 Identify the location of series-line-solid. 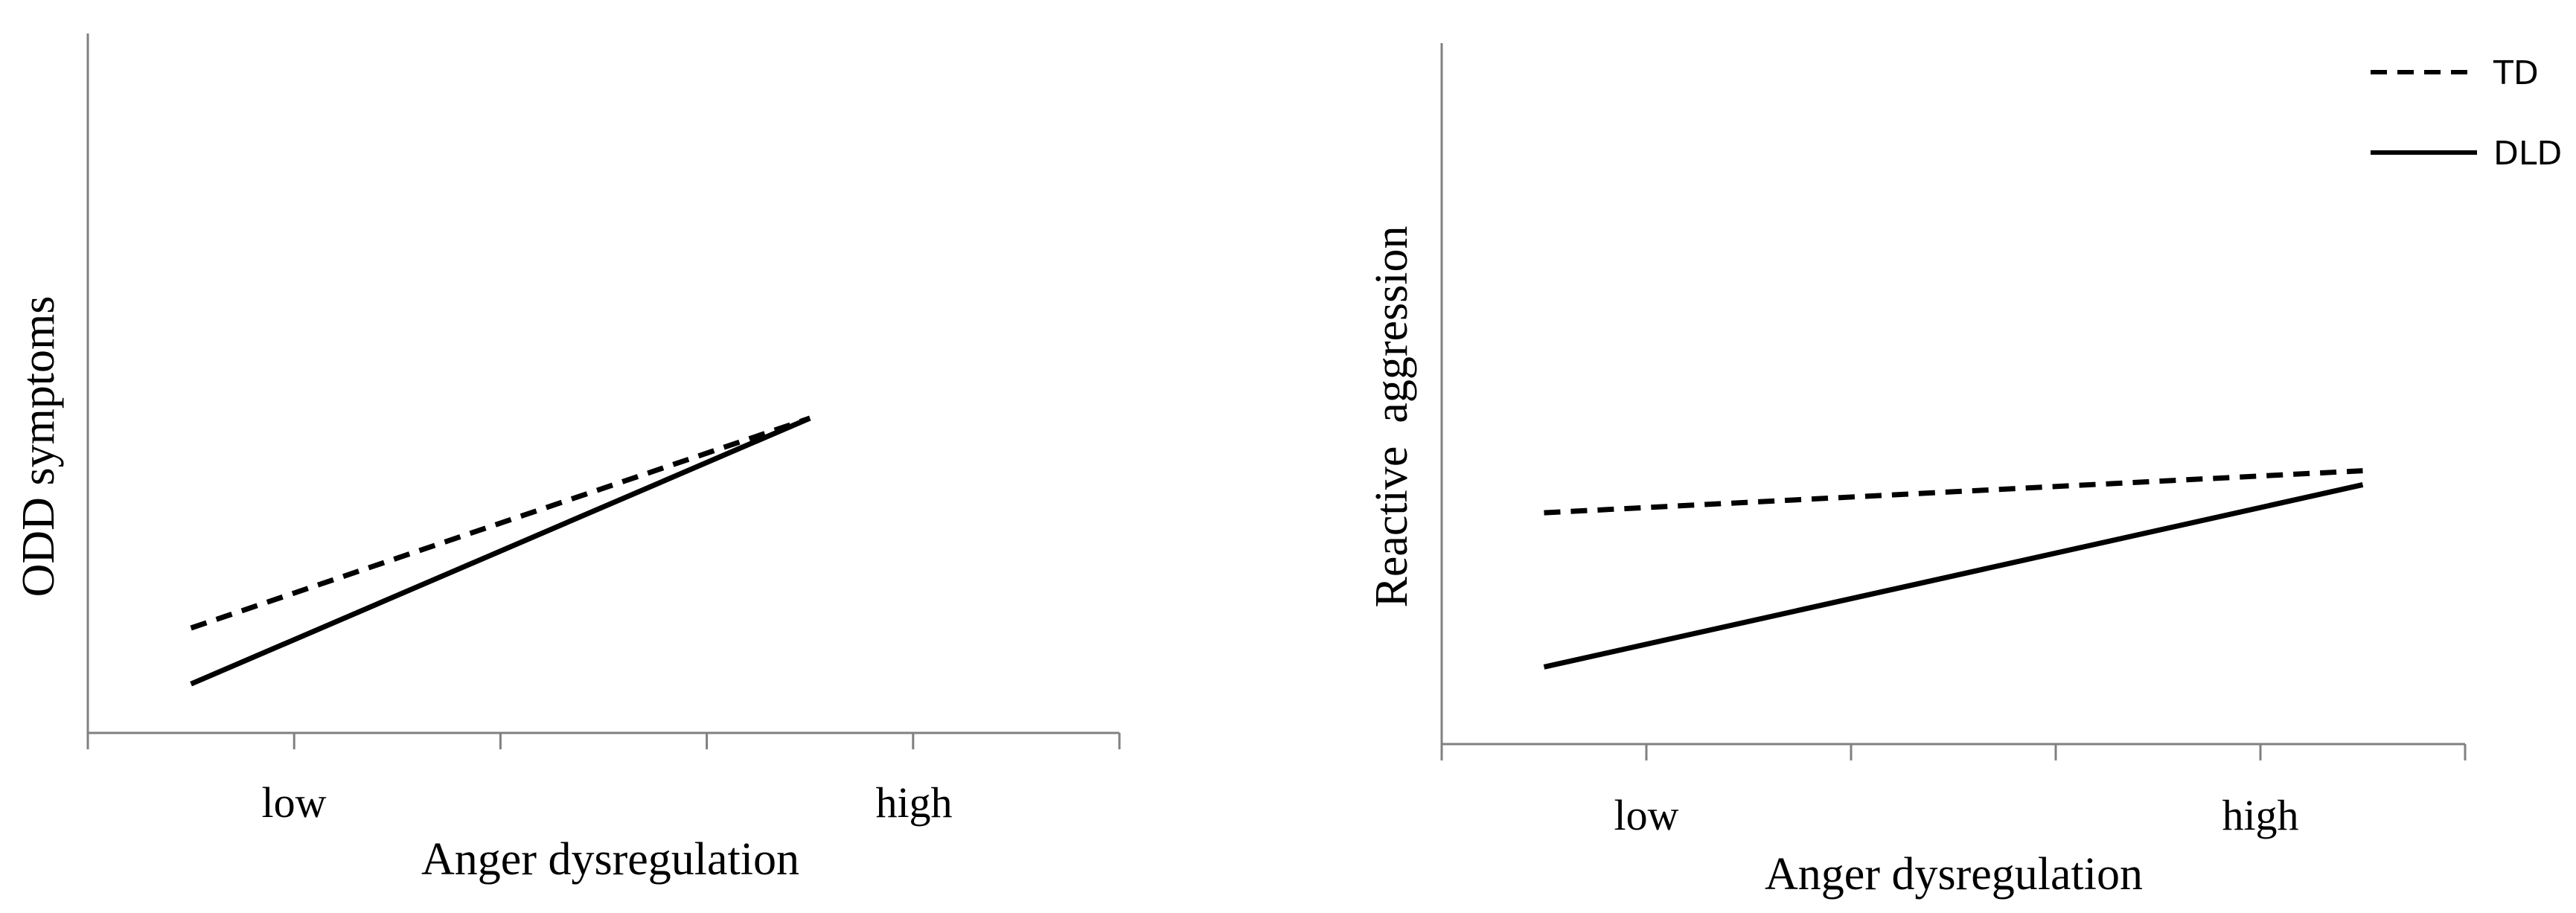
(500, 551).